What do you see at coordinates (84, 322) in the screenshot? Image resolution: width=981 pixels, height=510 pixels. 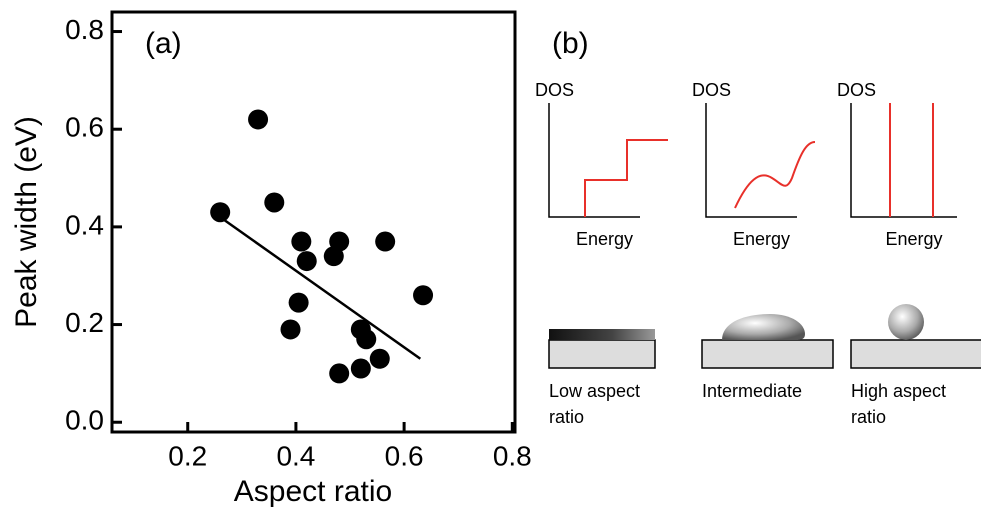 I see `y-tick-label: 0.2` at bounding box center [84, 322].